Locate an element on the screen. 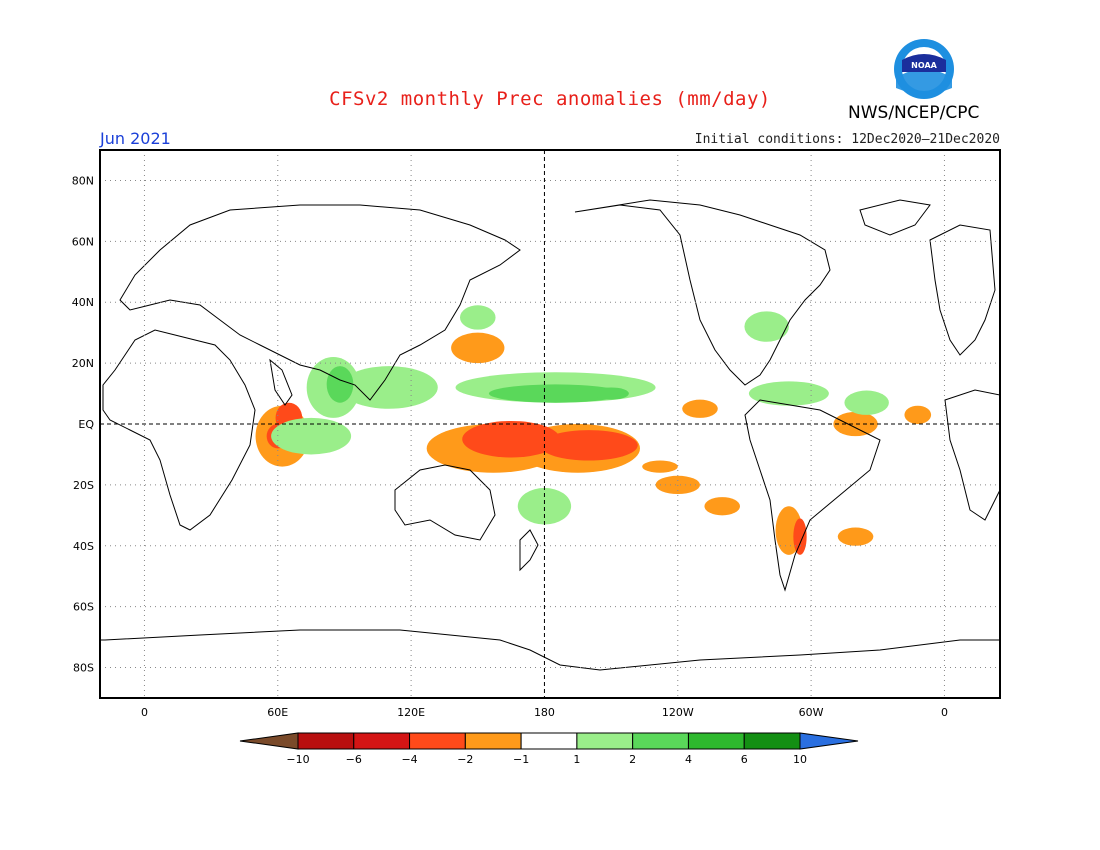 Image resolution: width=1100 pixels, height=850 pixels. lon-label: 120E is located at coordinates (411, 712).